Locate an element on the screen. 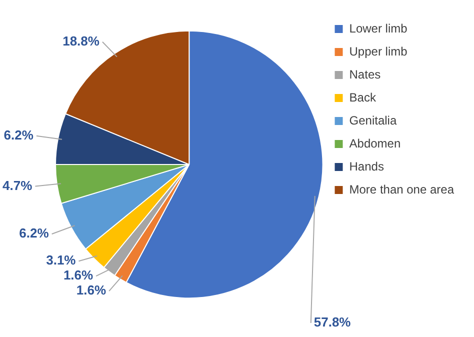 The height and width of the screenshot is (337, 474). legend-label: Upper limb is located at coordinates (378, 51).